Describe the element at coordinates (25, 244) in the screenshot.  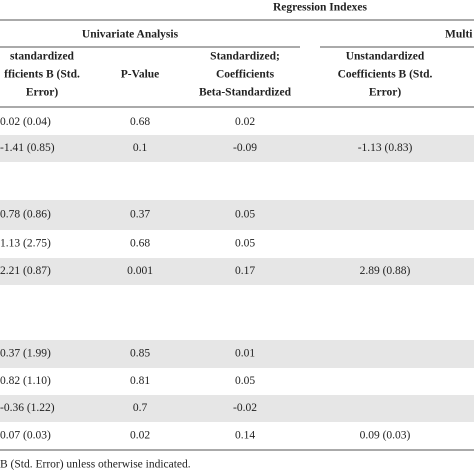
I see `cell: 1.13 (2.75)` at that location.